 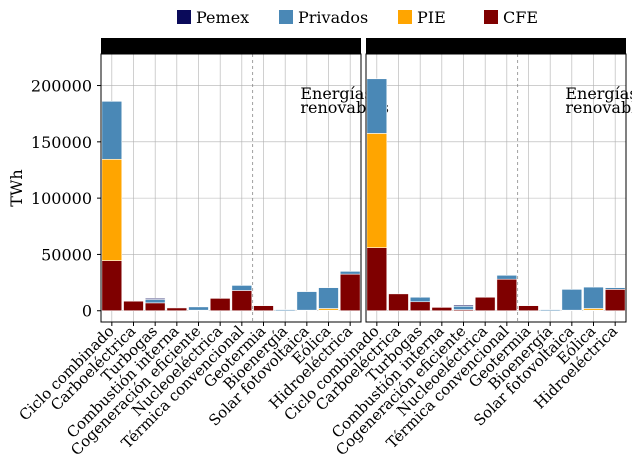 What do you see at coordinates (405, 17) in the screenshot?
I see `legend-swatch-pie` at bounding box center [405, 17].